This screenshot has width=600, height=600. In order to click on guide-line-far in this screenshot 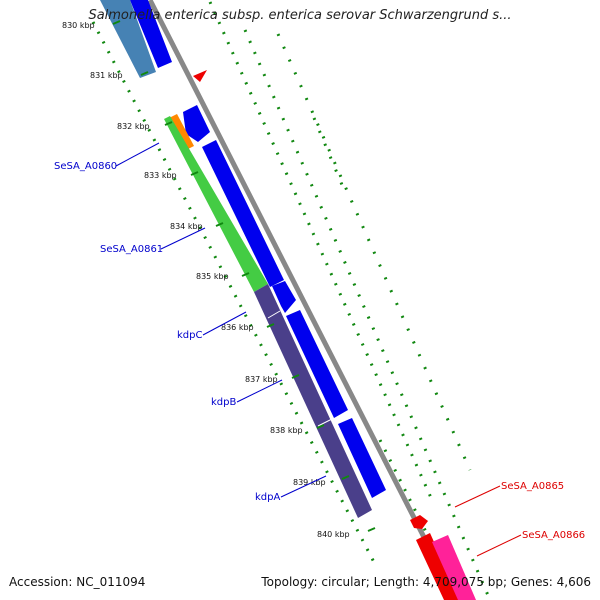, I will do `click(329, 155)`.